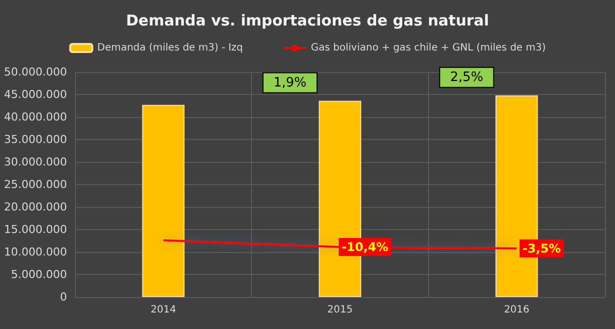  I want to click on y-tick-label: 45.000.000, so click(35, 94).